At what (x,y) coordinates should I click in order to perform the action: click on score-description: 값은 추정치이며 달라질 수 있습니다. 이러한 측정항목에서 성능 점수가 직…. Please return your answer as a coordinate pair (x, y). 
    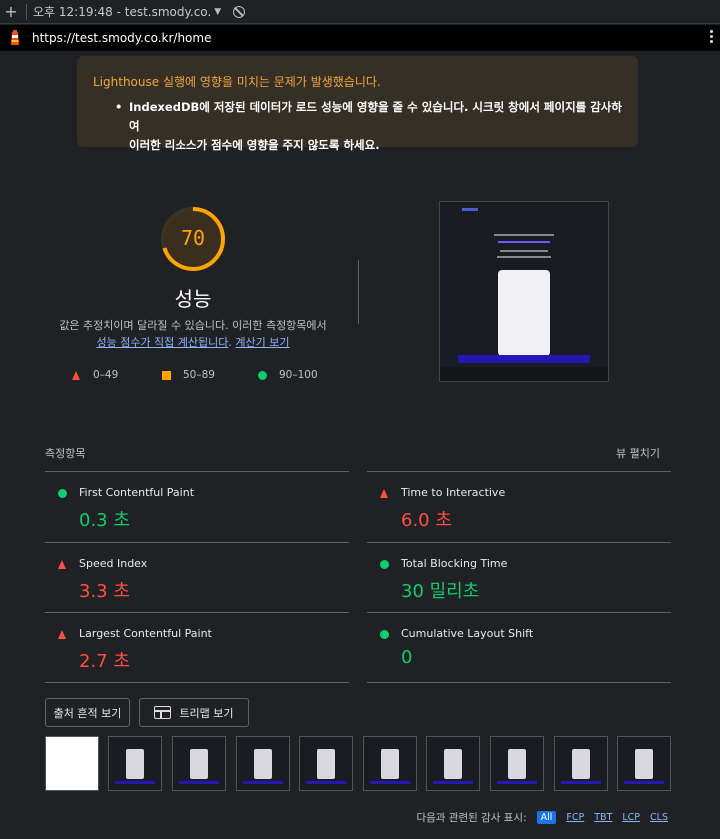
    Looking at the image, I should click on (193, 334).